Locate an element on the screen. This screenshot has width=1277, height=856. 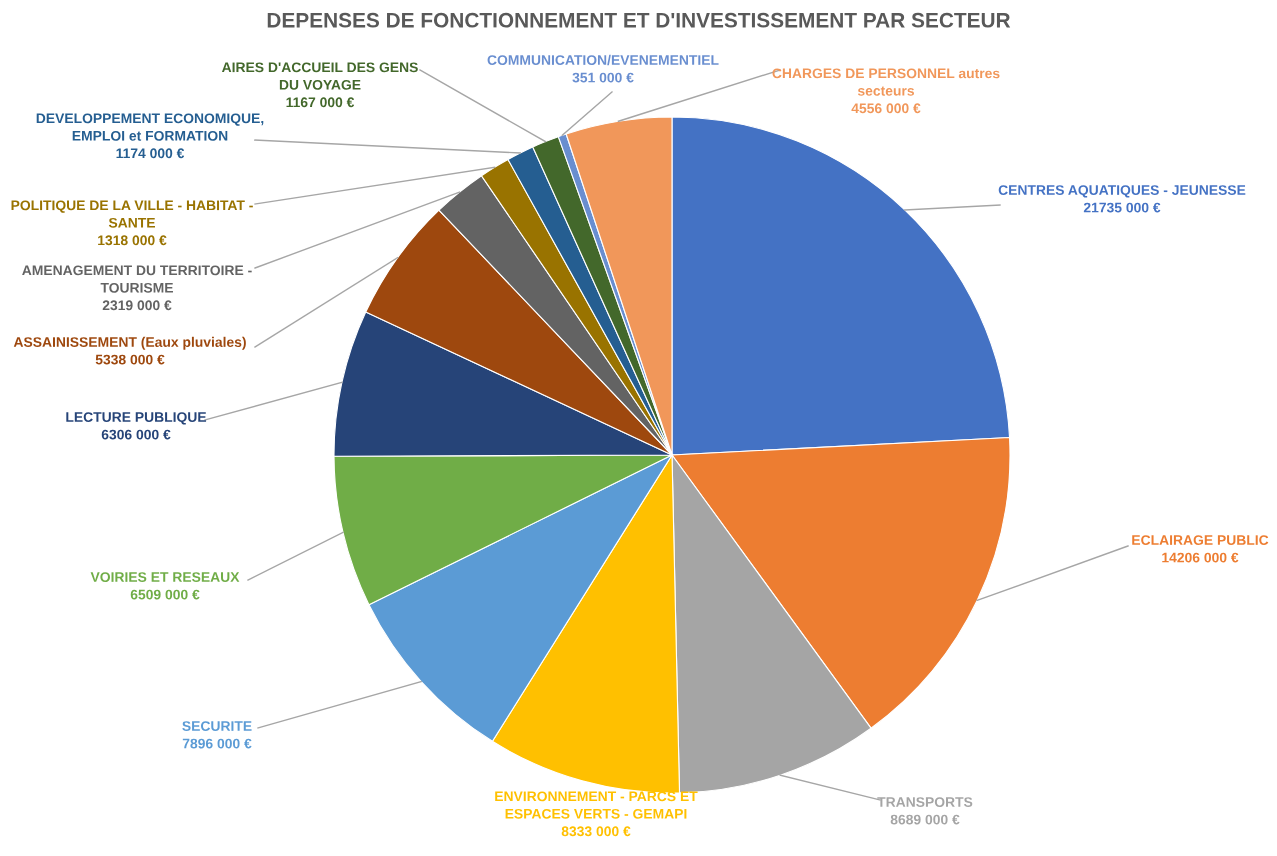
data-label: 5338 000 € is located at coordinates (130, 359).